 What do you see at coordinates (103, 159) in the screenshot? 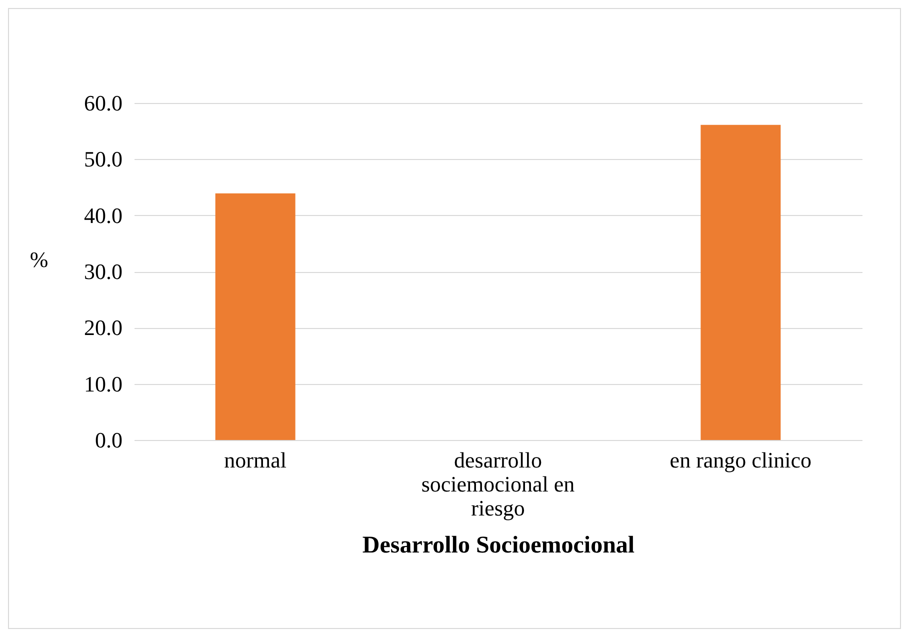
I see `y-tick-label: 50.0` at bounding box center [103, 159].